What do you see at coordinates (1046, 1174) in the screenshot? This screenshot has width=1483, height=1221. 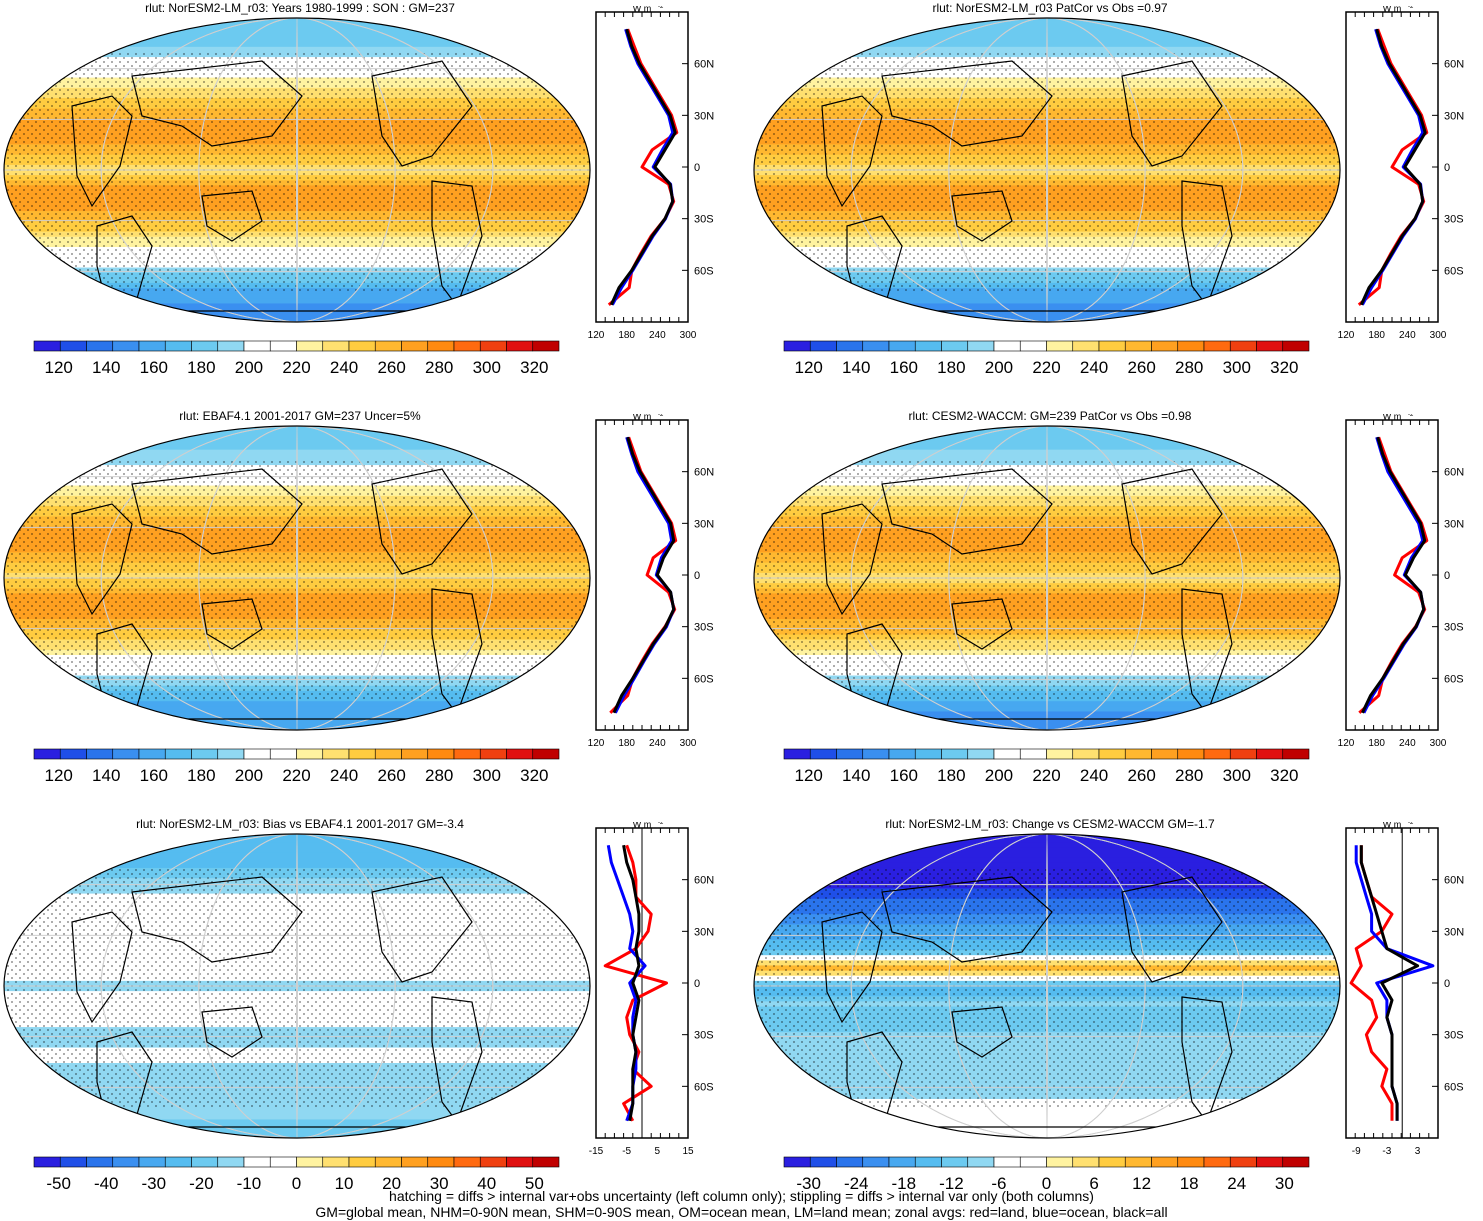 I see `colorbar: -30 -24 -18 -12 -6 0 6 12 18 24 30` at bounding box center [1046, 1174].